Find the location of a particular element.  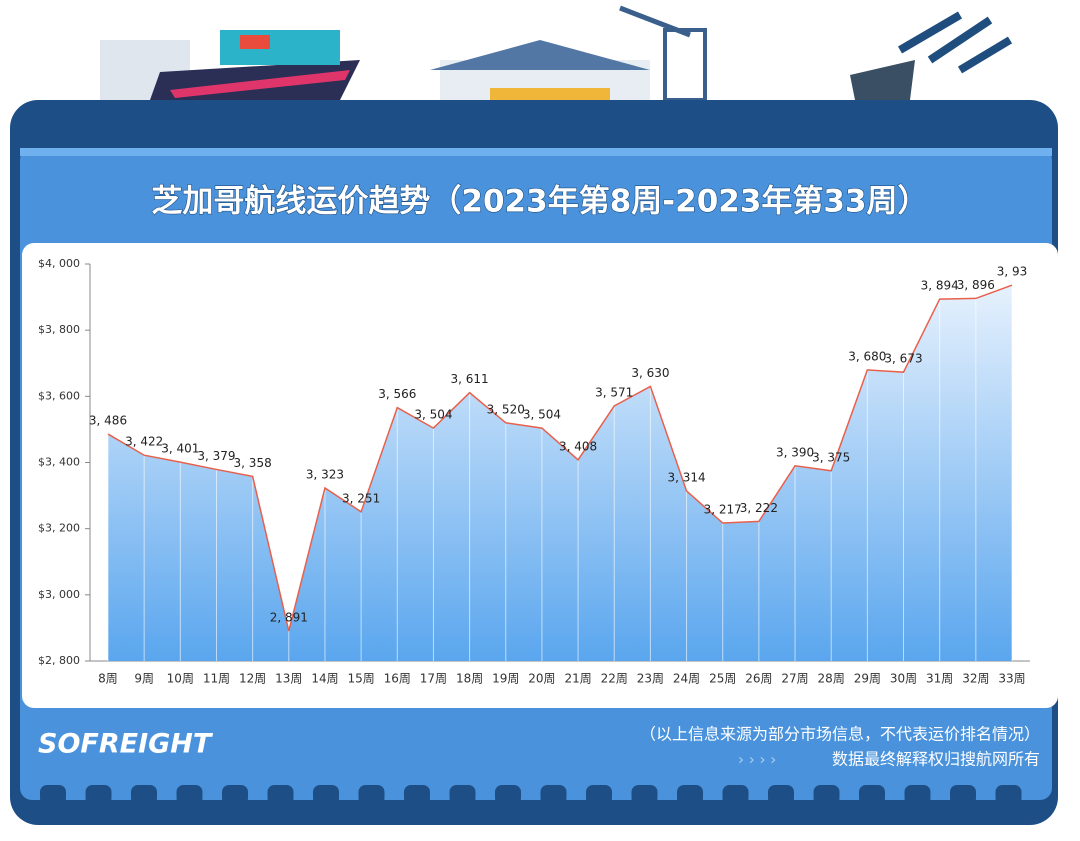

value-label: 3, 894 is located at coordinates (940, 286).